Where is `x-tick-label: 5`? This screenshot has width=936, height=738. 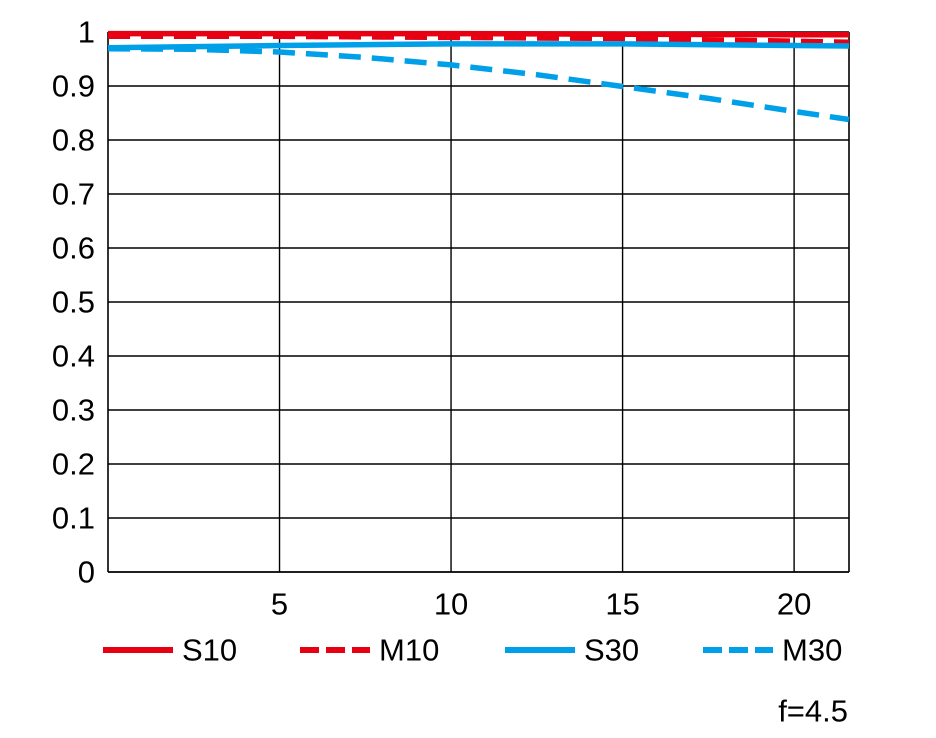 x-tick-label: 5 is located at coordinates (279, 604).